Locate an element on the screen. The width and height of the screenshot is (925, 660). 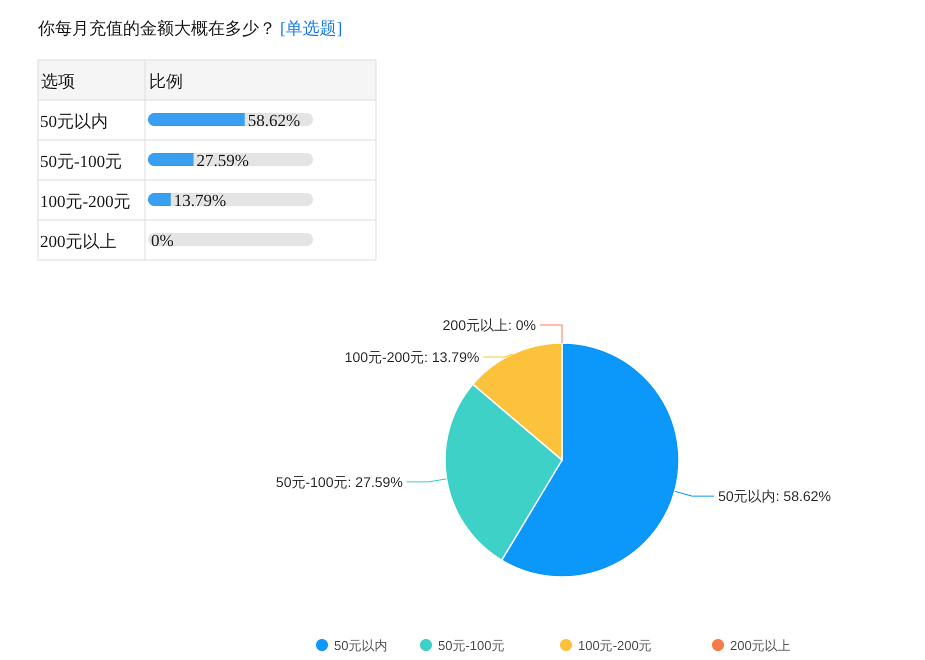
data-label: 50元-100元: 27.59% is located at coordinates (339, 482).